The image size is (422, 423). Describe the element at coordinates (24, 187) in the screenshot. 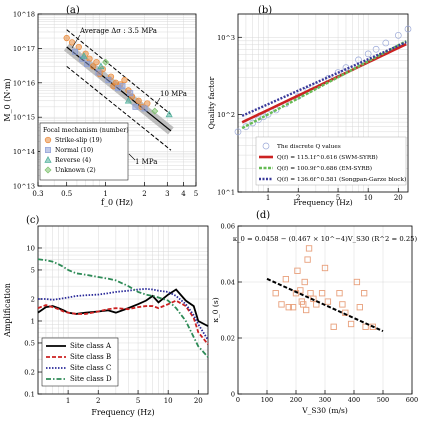

I see `a-ytick-label: 10^13` at that location.